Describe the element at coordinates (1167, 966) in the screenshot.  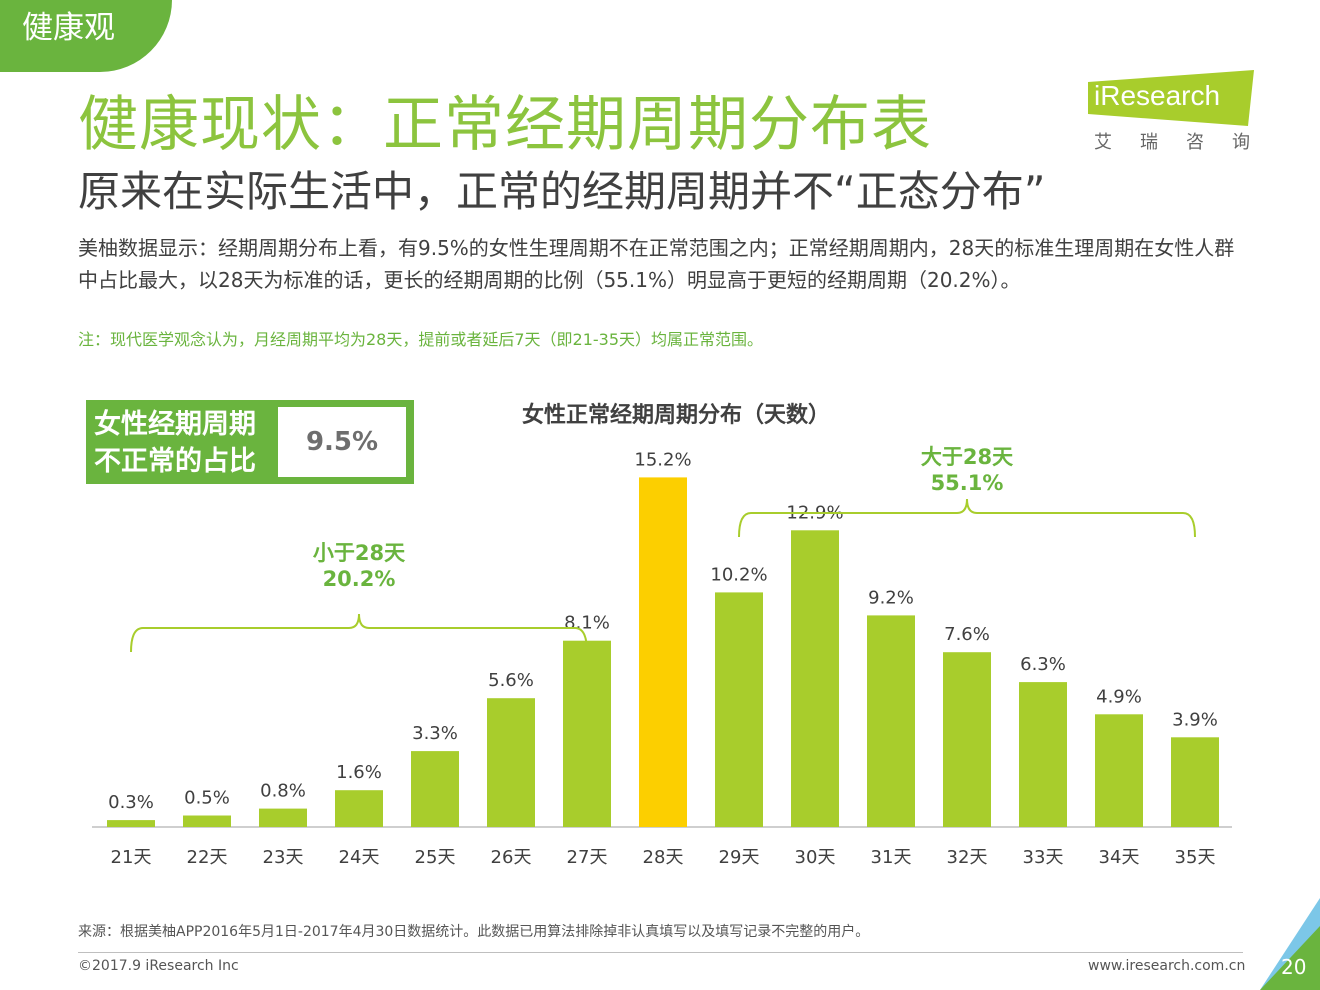
I see `website-url: www.iresearch.com.cn` at that location.